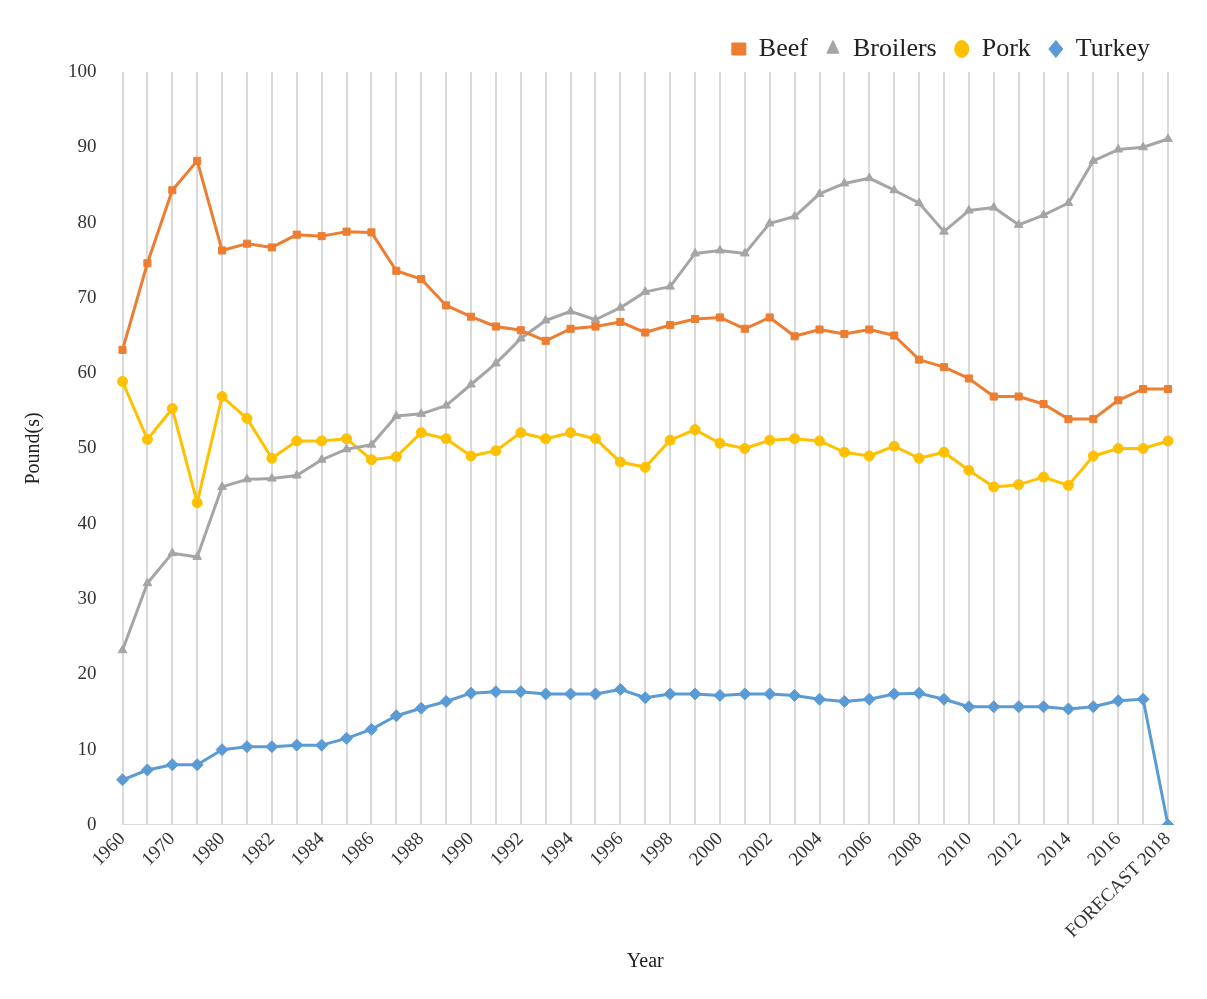 This screenshot has height=999, width=1207. What do you see at coordinates (87, 372) in the screenshot?
I see `y-tick-label: 60` at bounding box center [87, 372].